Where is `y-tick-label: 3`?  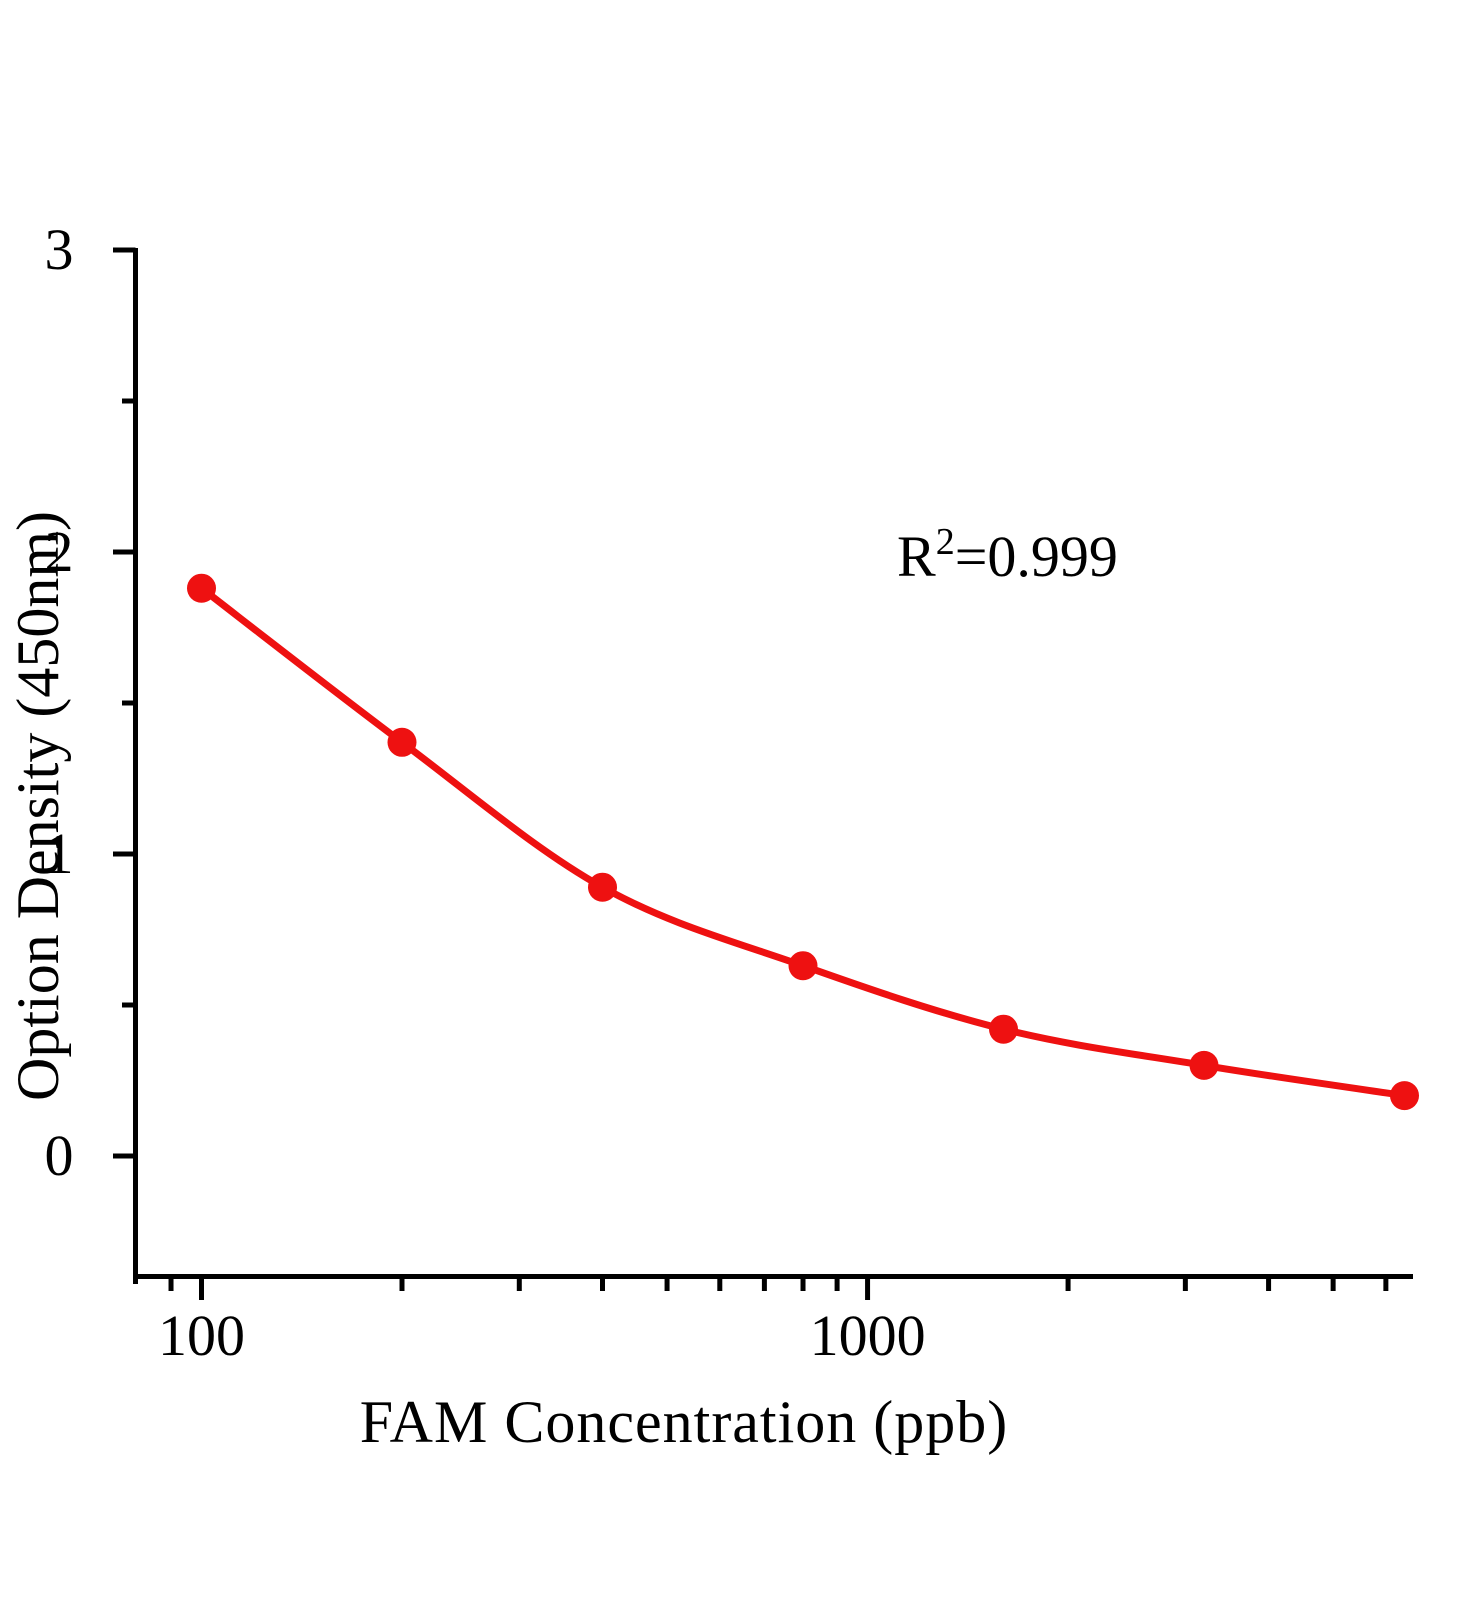 y-tick-label: 3 is located at coordinates (59, 249).